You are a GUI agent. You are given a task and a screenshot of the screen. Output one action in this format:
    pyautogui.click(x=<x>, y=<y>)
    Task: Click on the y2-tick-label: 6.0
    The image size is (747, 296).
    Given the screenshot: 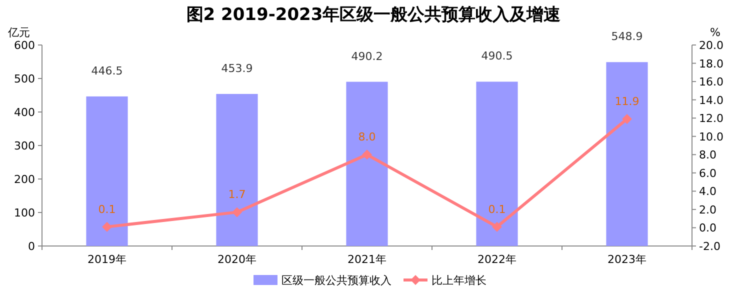 What is the action you would take?
    pyautogui.click(x=707, y=173)
    